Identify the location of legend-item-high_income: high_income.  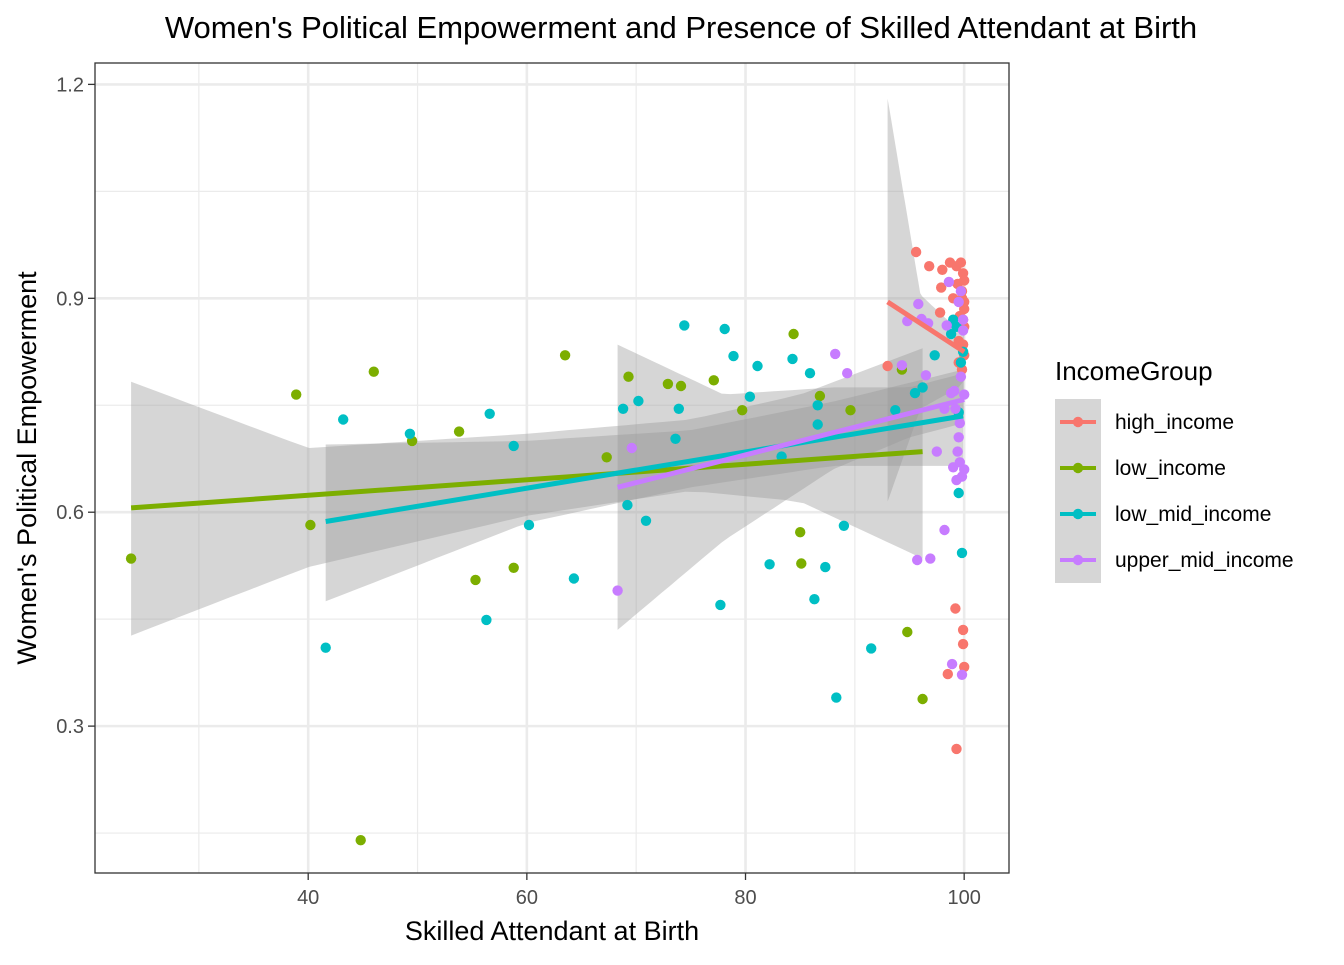
(1144, 422).